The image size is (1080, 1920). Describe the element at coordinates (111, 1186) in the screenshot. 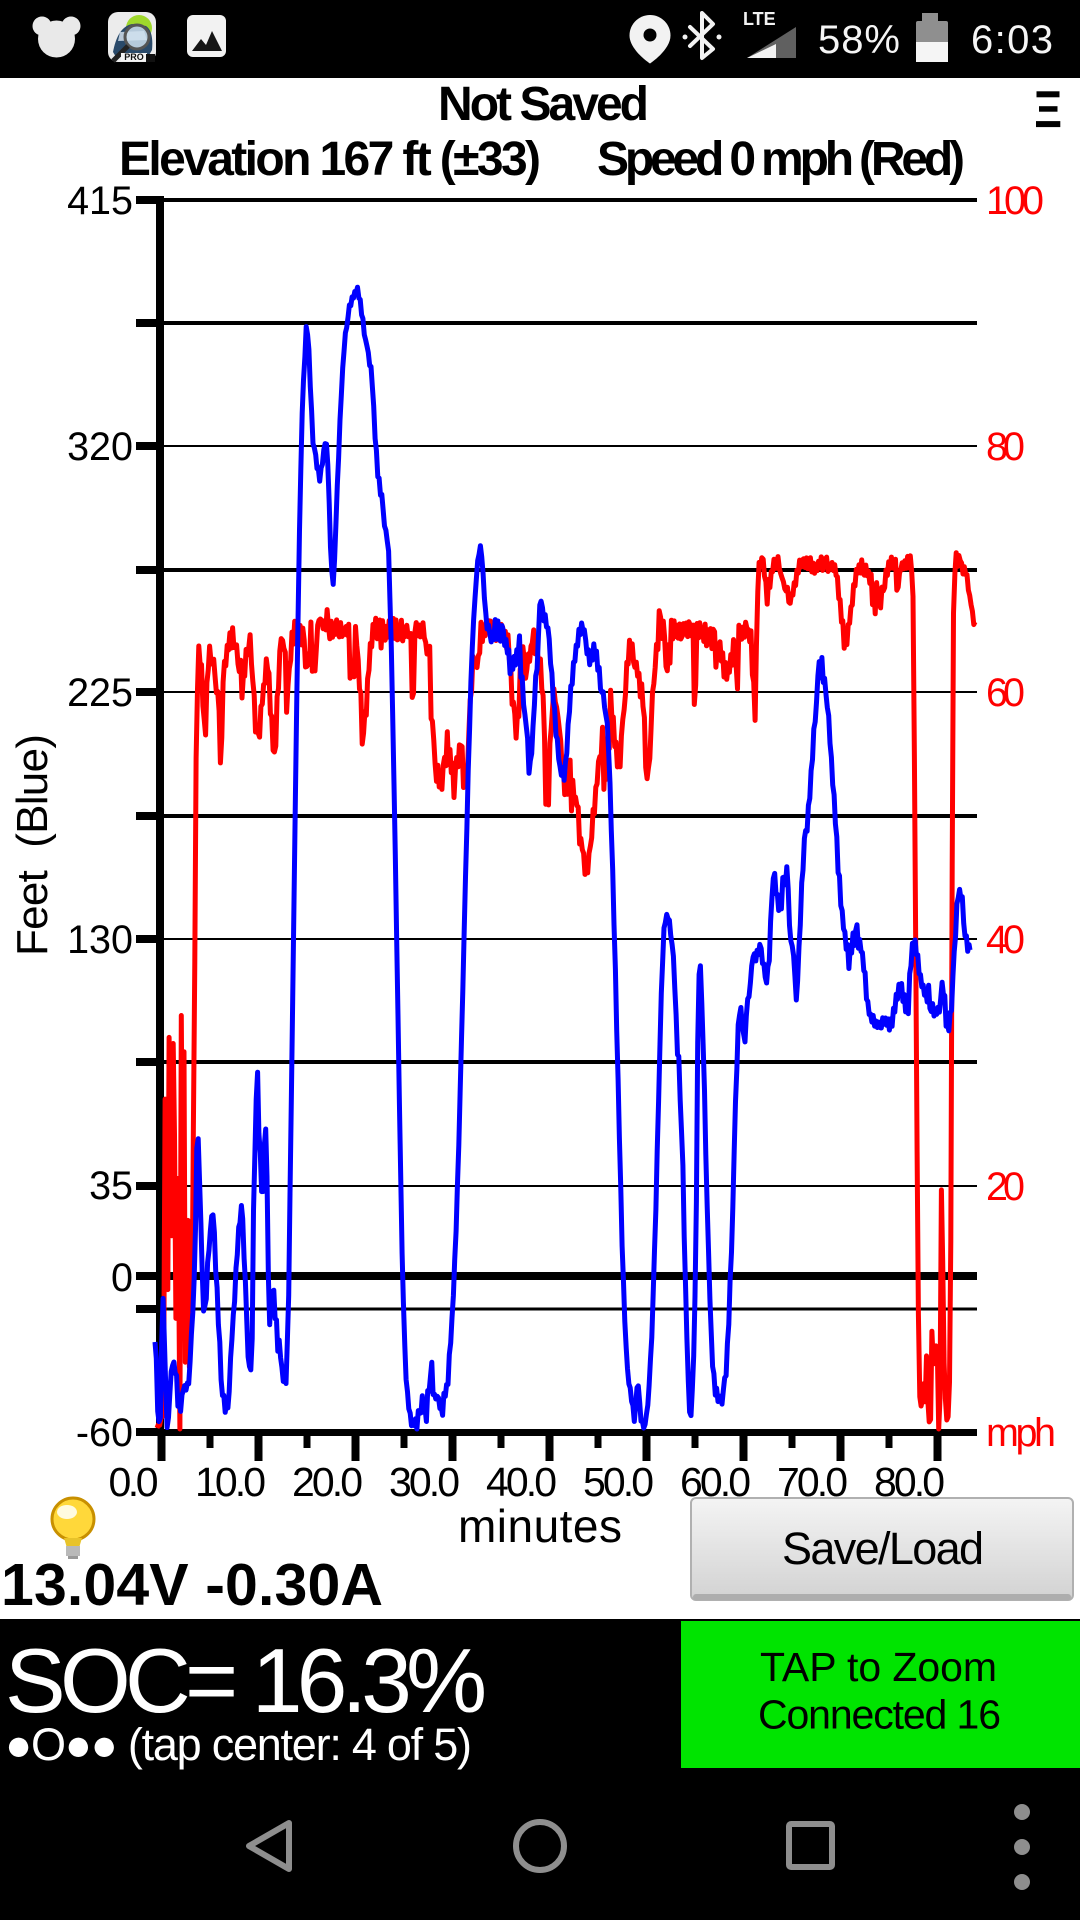

I see `svg-text: 35` at that location.